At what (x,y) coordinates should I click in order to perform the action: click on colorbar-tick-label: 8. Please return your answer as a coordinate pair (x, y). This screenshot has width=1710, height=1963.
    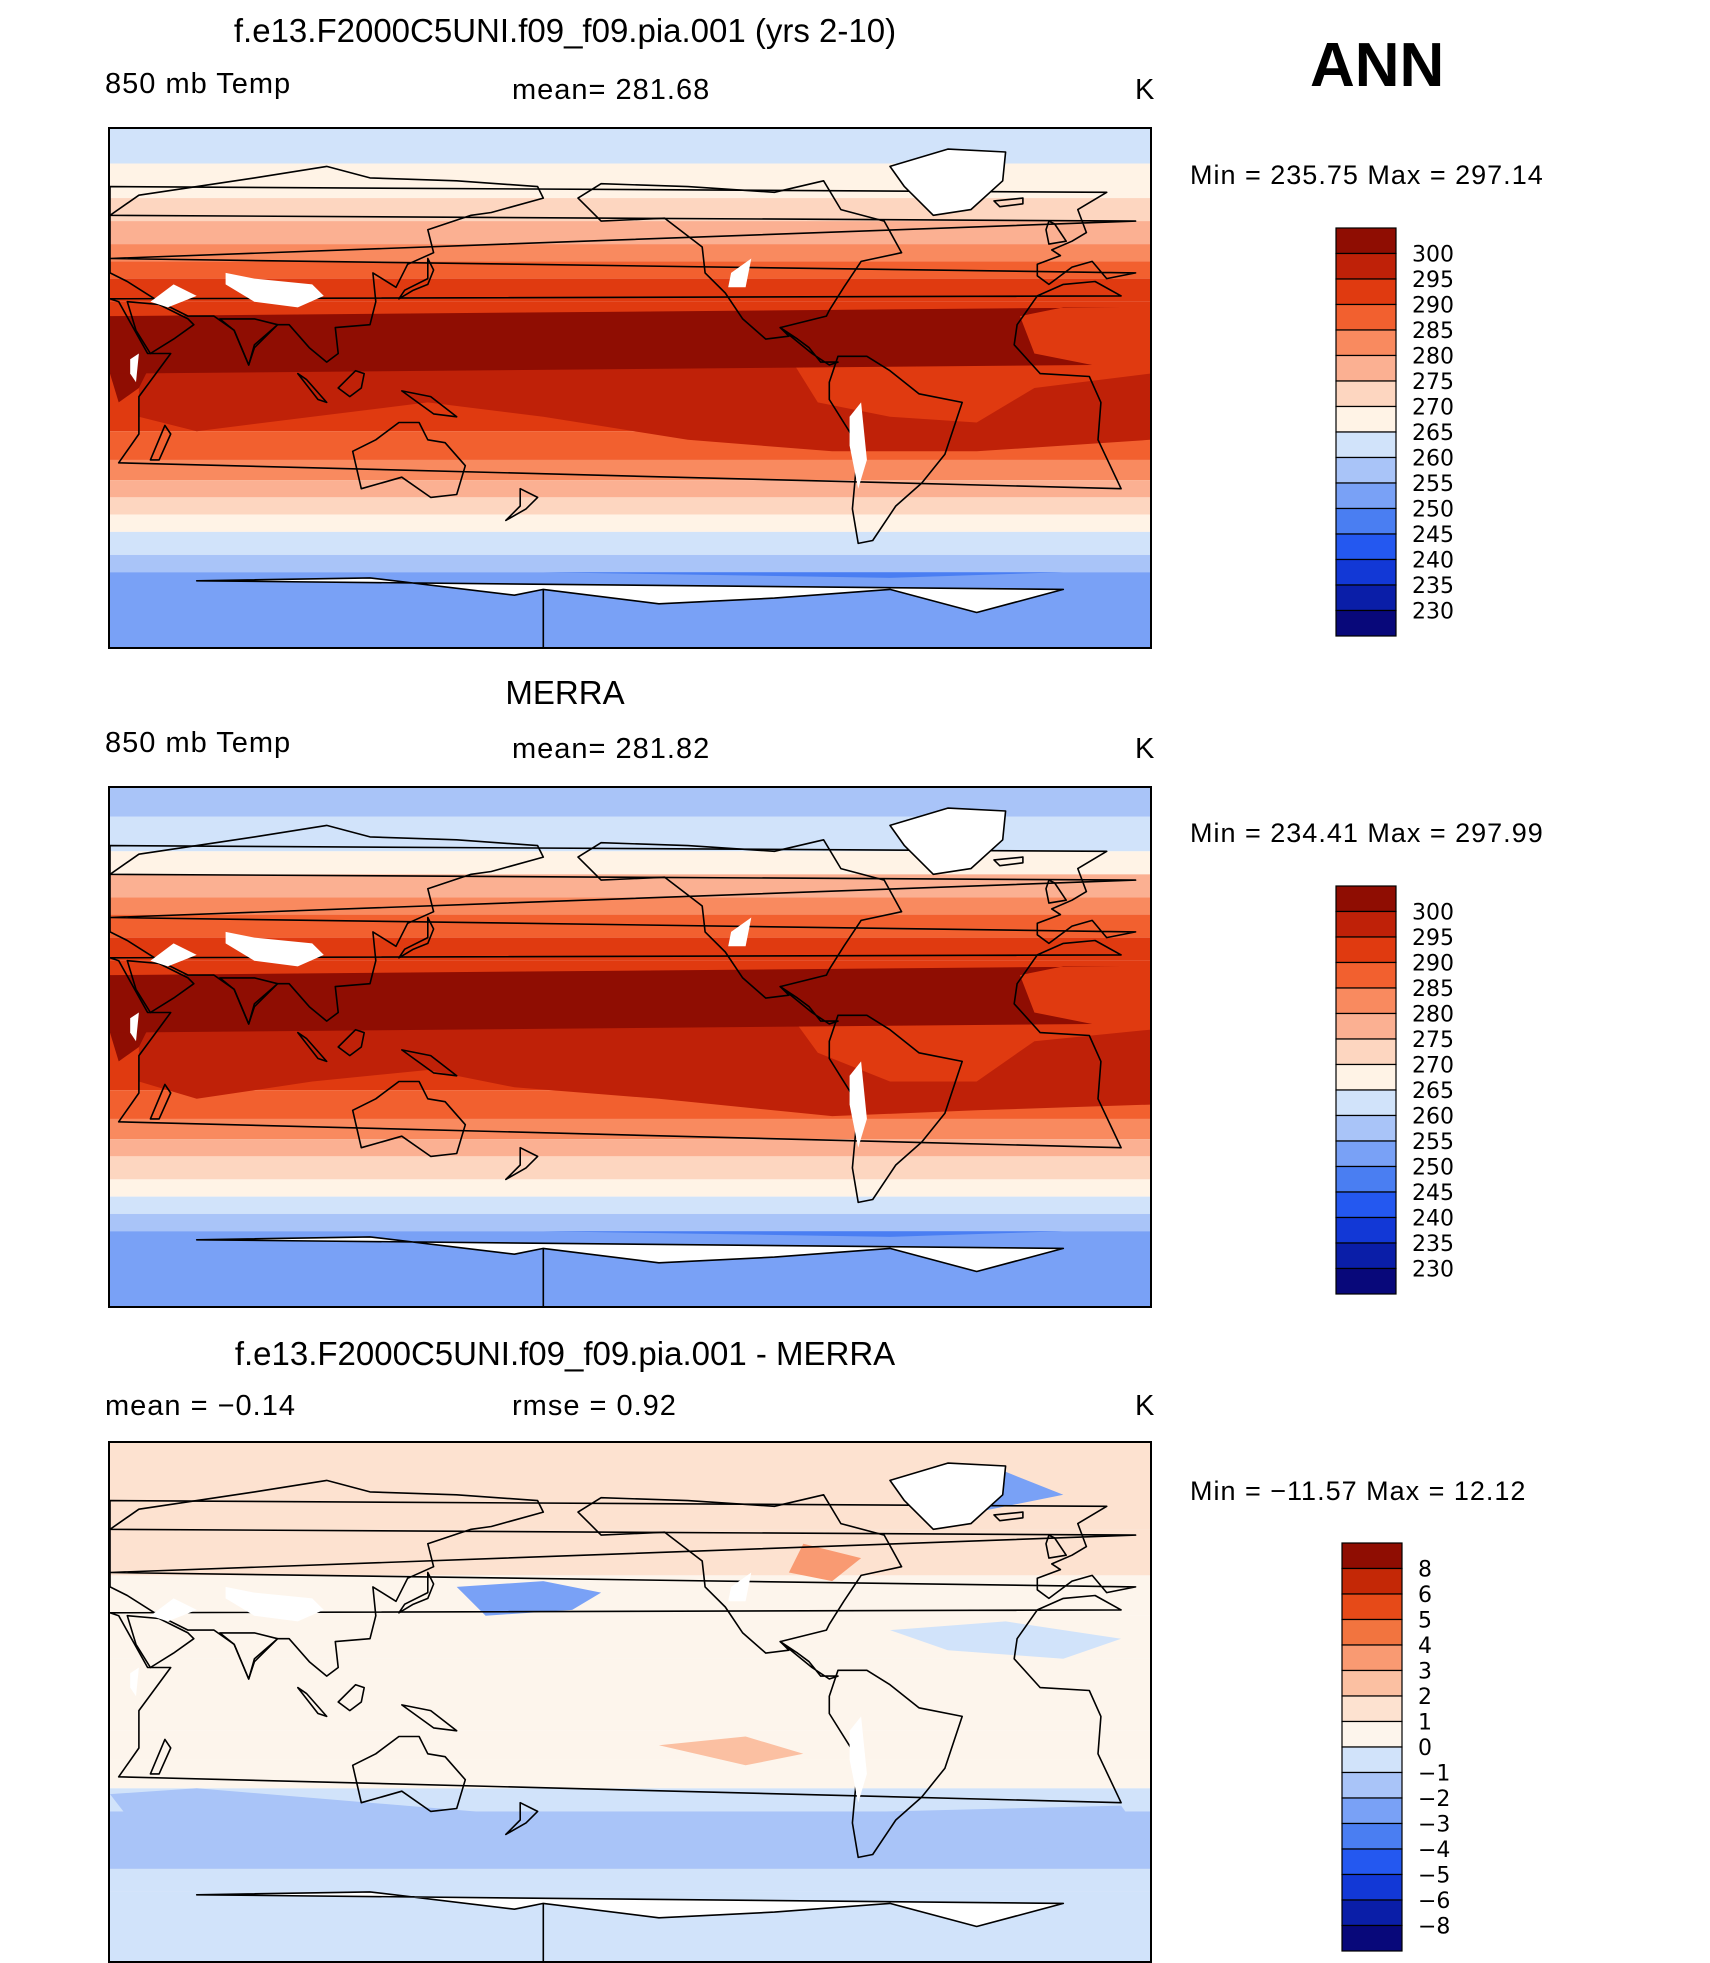
    Looking at the image, I should click on (1425, 1570).